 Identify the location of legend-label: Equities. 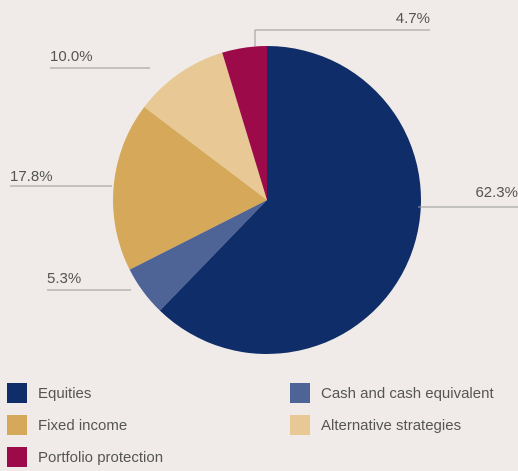
(64, 393).